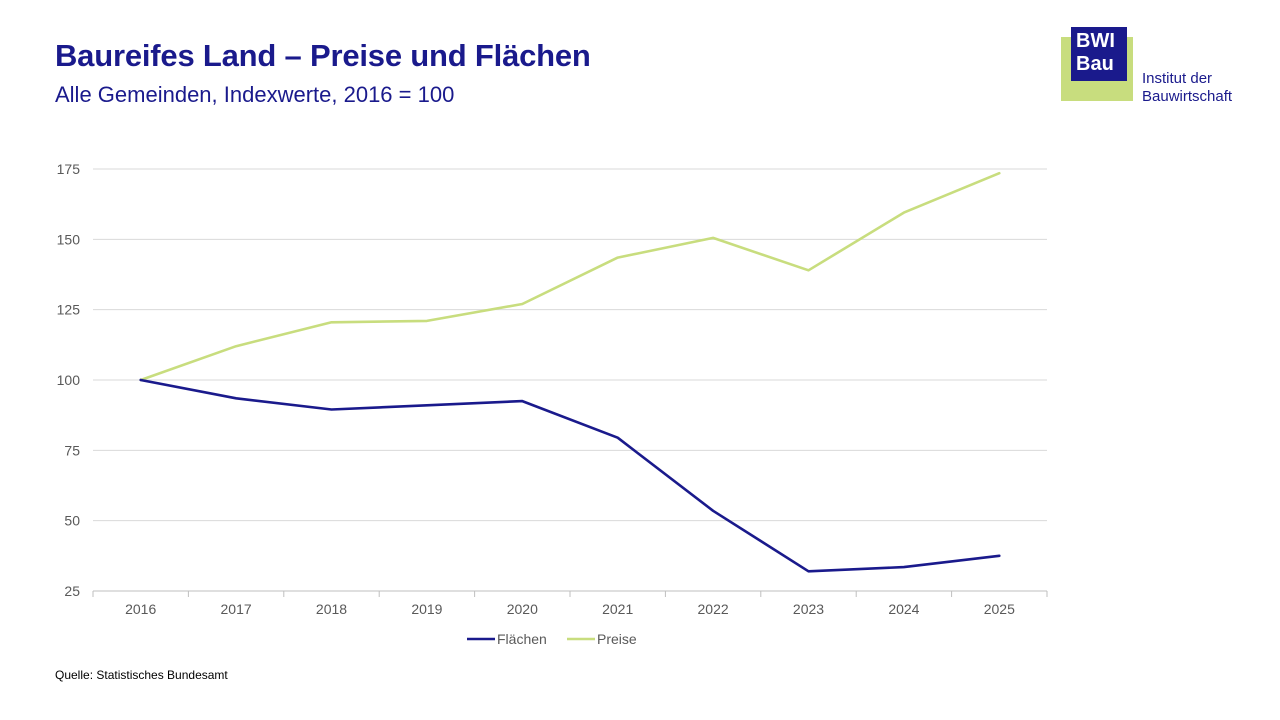 The width and height of the screenshot is (1280, 720). Describe the element at coordinates (141, 675) in the screenshot. I see `source-note: Quelle: Statistisches Bundesamt` at that location.